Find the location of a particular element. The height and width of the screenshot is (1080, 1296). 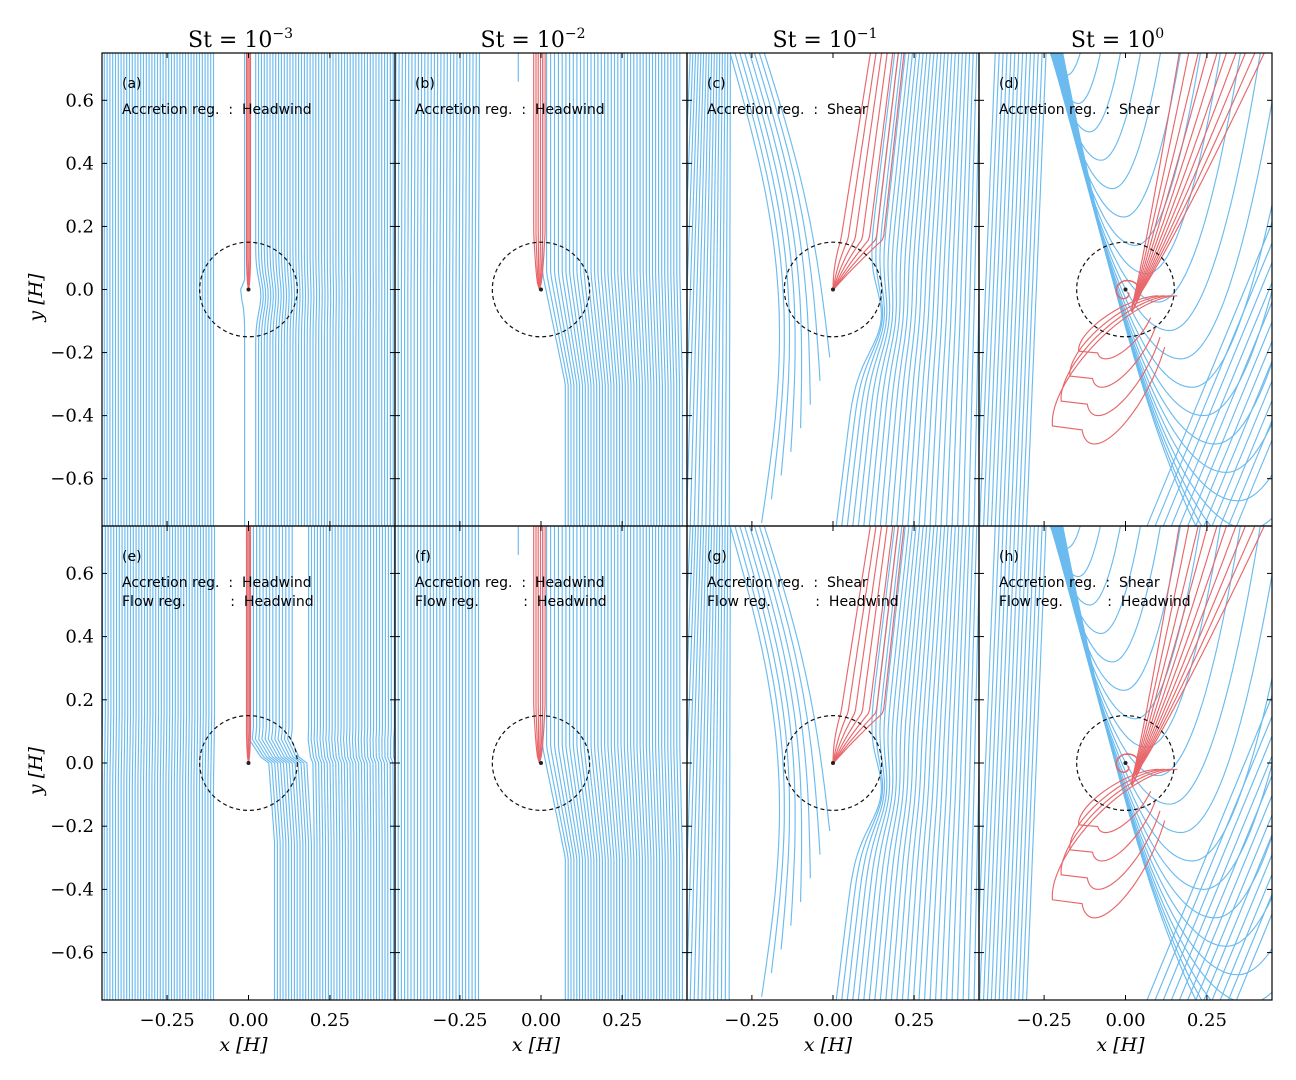

y-axis-label: y [H] is located at coordinates (36, 771).